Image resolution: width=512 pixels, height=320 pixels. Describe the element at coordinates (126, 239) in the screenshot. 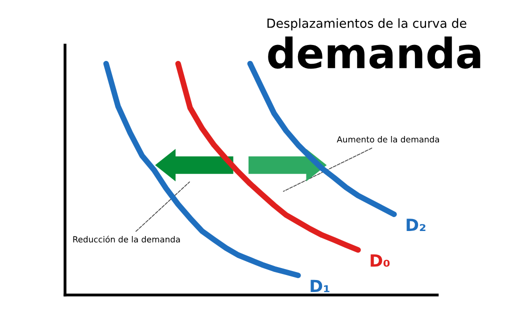

I see `annotation: Reducción de la demanda` at that location.